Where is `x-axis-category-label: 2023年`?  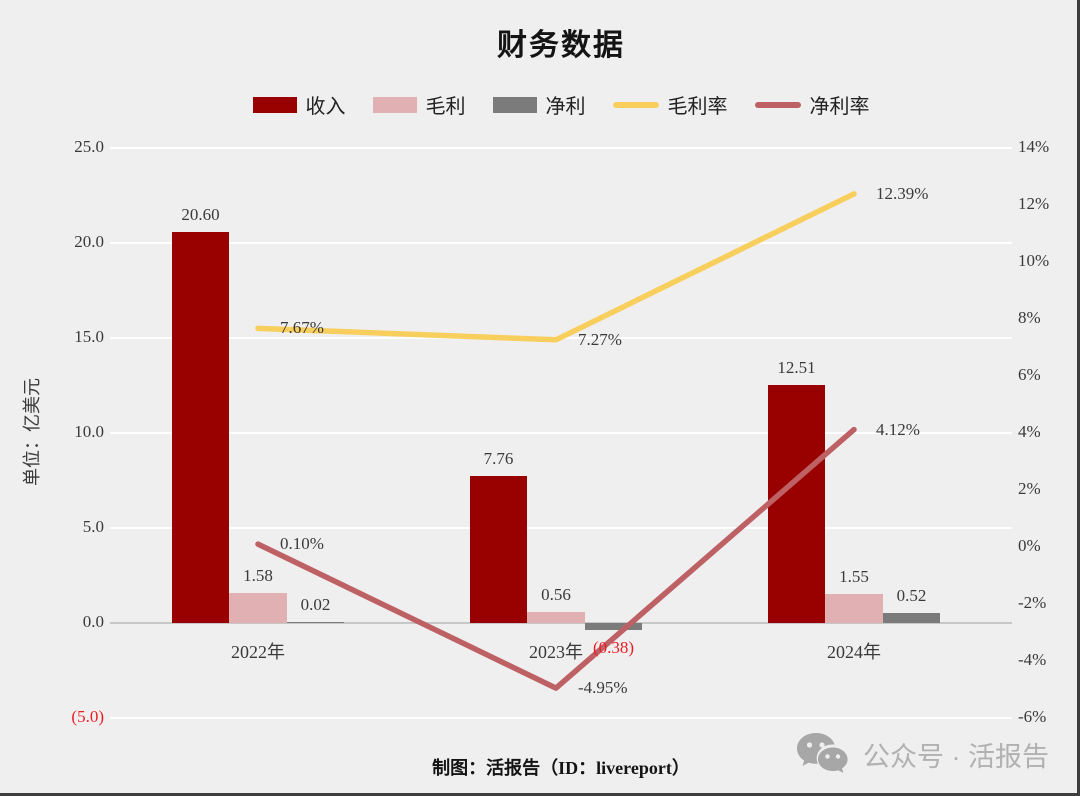
x-axis-category-label: 2023年 is located at coordinates (556, 652).